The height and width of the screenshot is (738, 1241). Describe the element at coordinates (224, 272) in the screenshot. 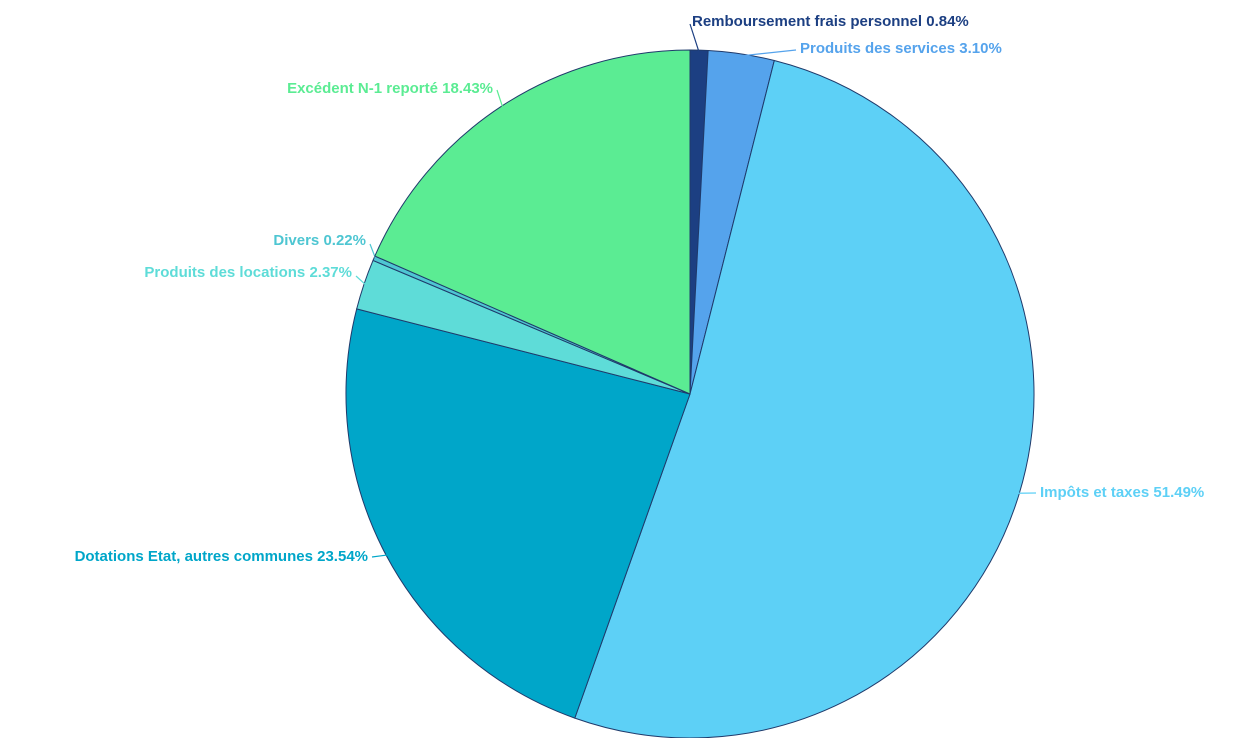

I see `slice-name: Produits des locations` at that location.